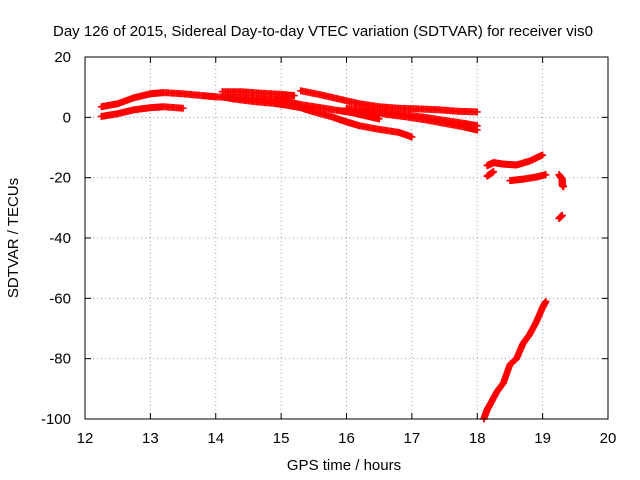 This screenshot has width=640, height=480. I want to click on y-tick-label: 20, so click(62, 57).